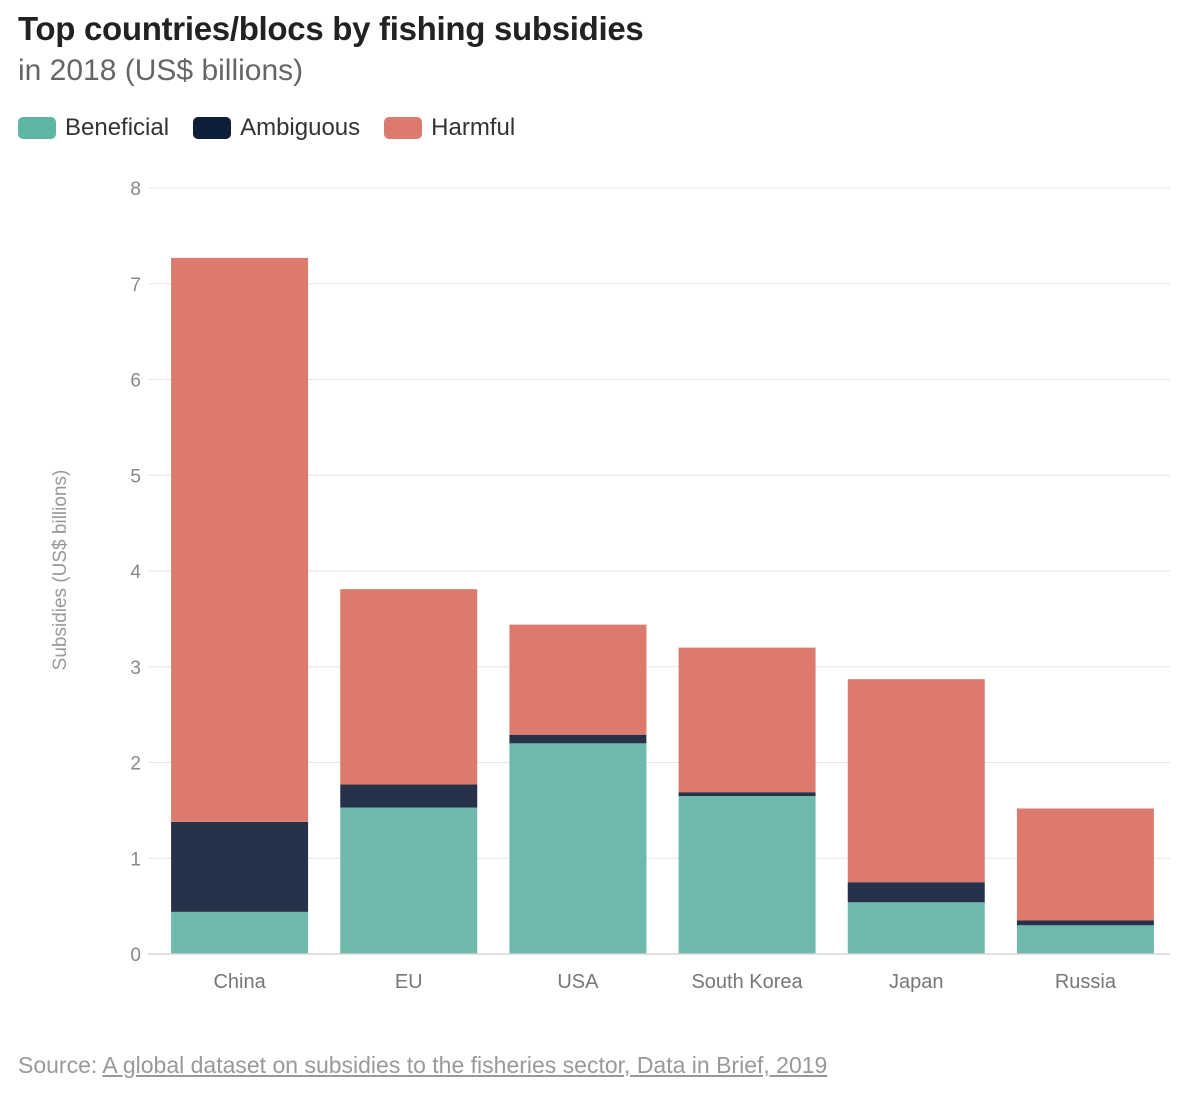  Describe the element at coordinates (135, 189) in the screenshot. I see `y-tick-label-8: 8` at that location.